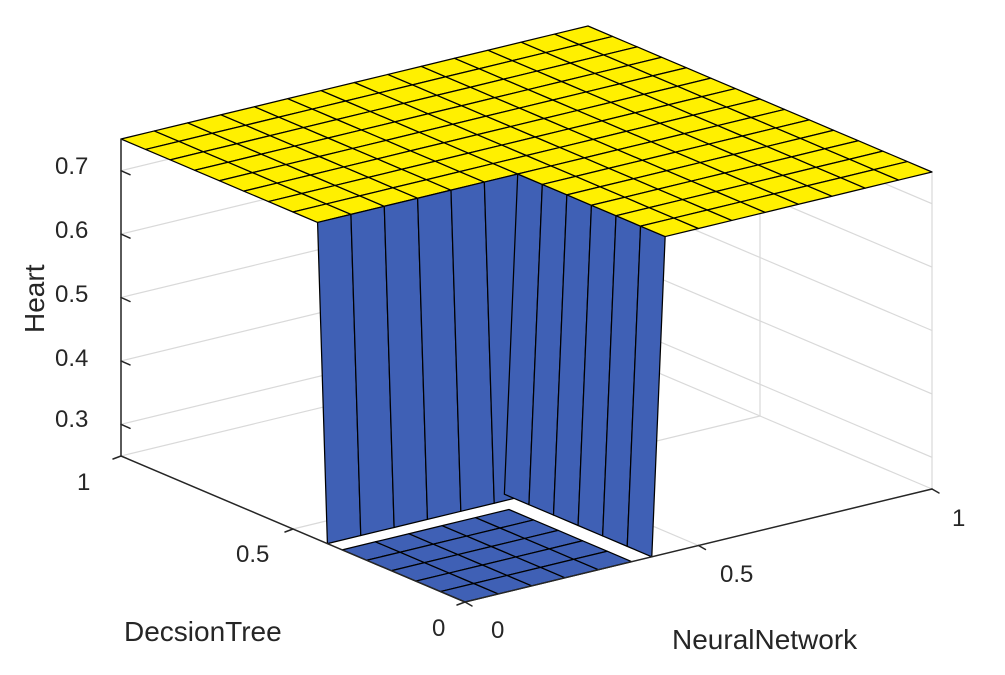 This screenshot has height=675, width=1005. Describe the element at coordinates (958, 518) in the screenshot. I see `y-tick-label-1: 1` at that location.